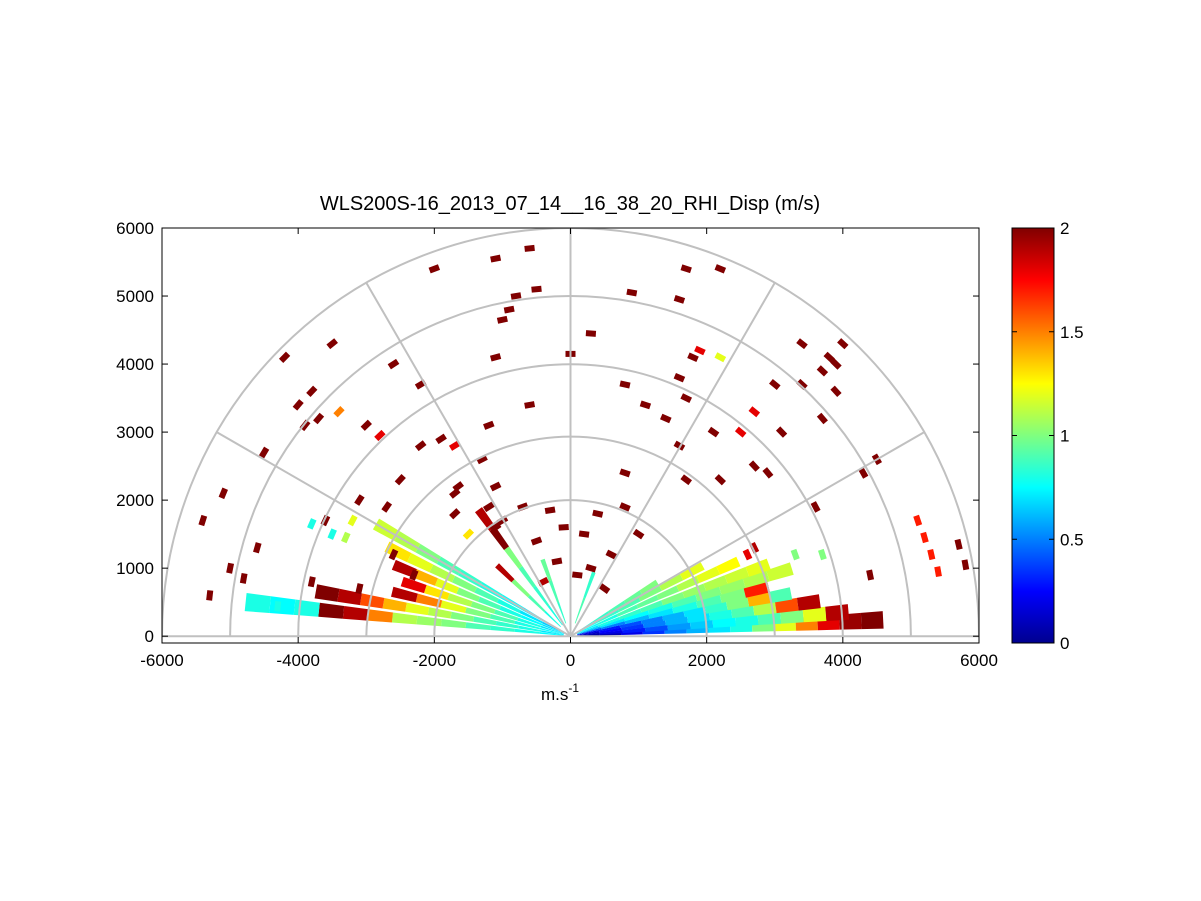 The width and height of the screenshot is (1201, 901). I want to click on x-tick-label: 0, so click(570, 660).